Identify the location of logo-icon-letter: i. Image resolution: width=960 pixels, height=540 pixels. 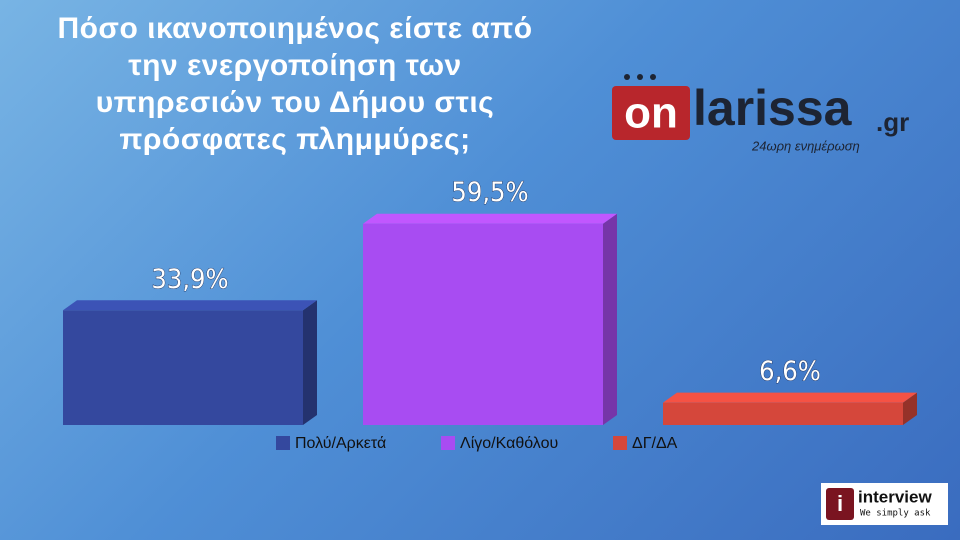
(840, 503).